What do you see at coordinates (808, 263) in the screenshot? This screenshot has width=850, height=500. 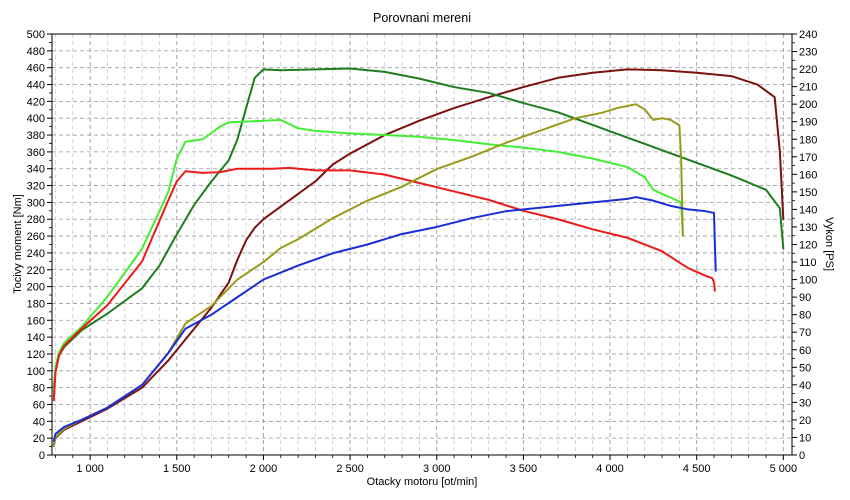 I see `y-right-tick-label: 110` at bounding box center [808, 263].